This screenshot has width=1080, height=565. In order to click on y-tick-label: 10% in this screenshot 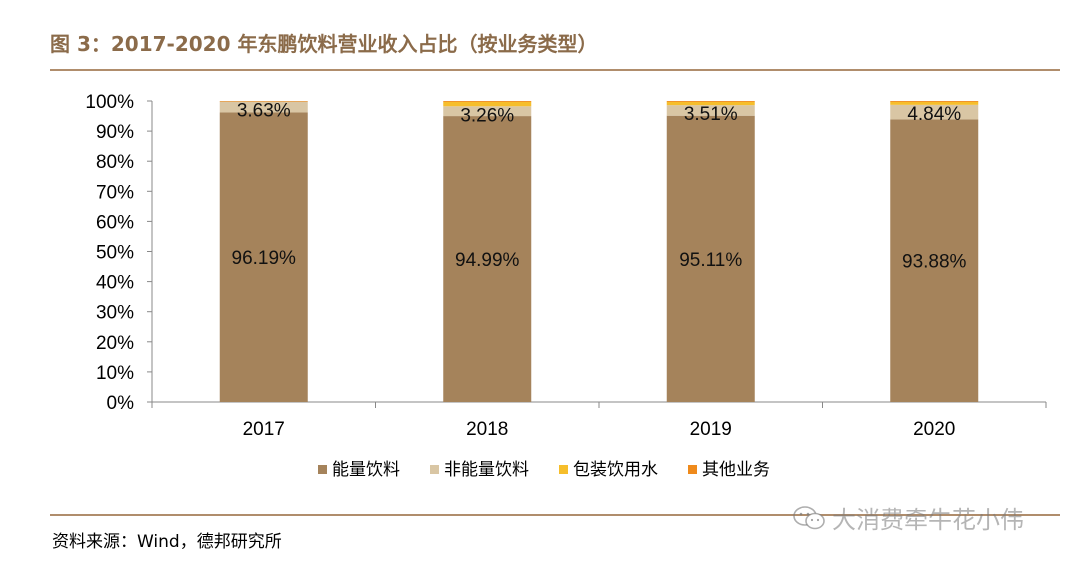, I will do `click(115, 373)`.